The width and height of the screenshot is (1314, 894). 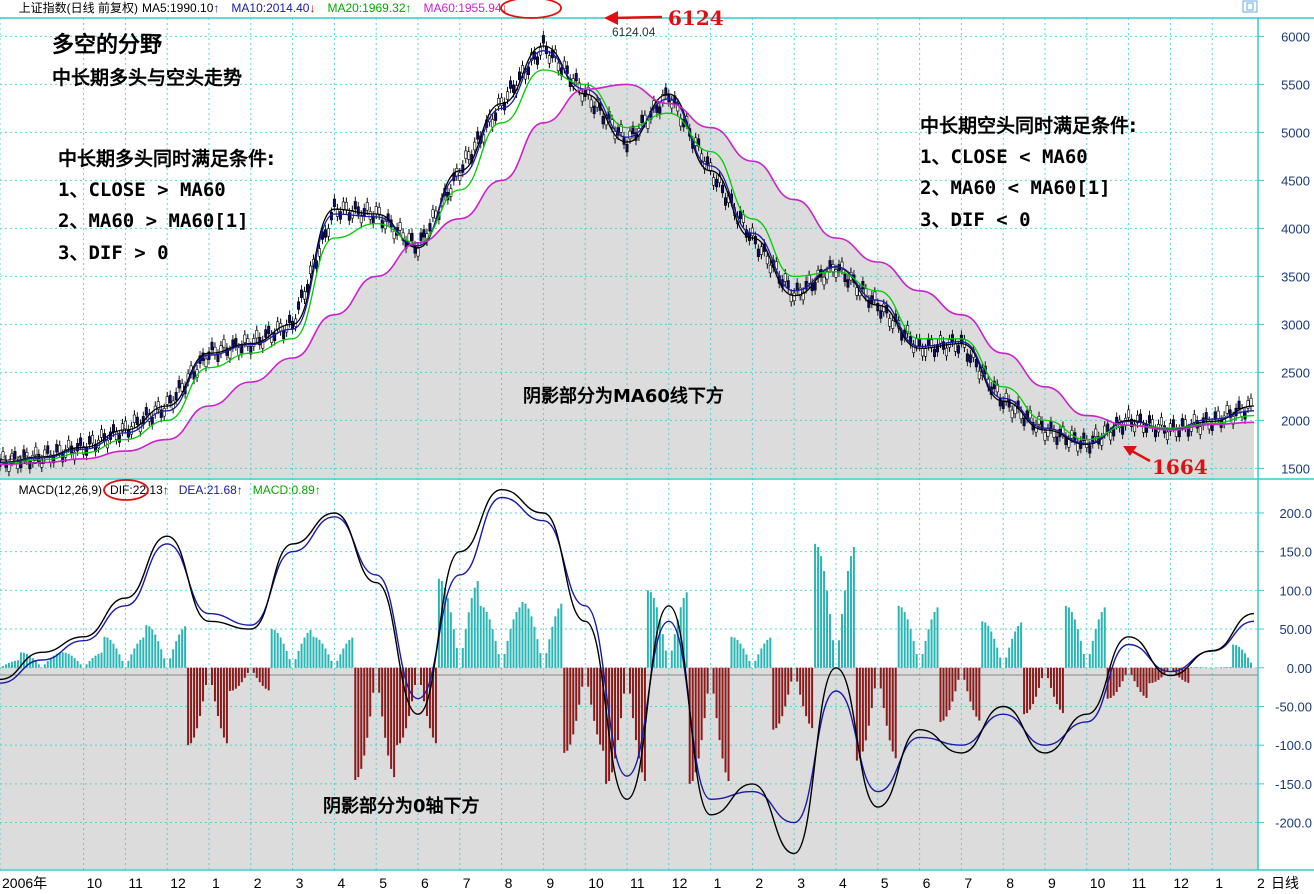 What do you see at coordinates (634, 32) in the screenshot?
I see `peak-value: 6124.04` at bounding box center [634, 32].